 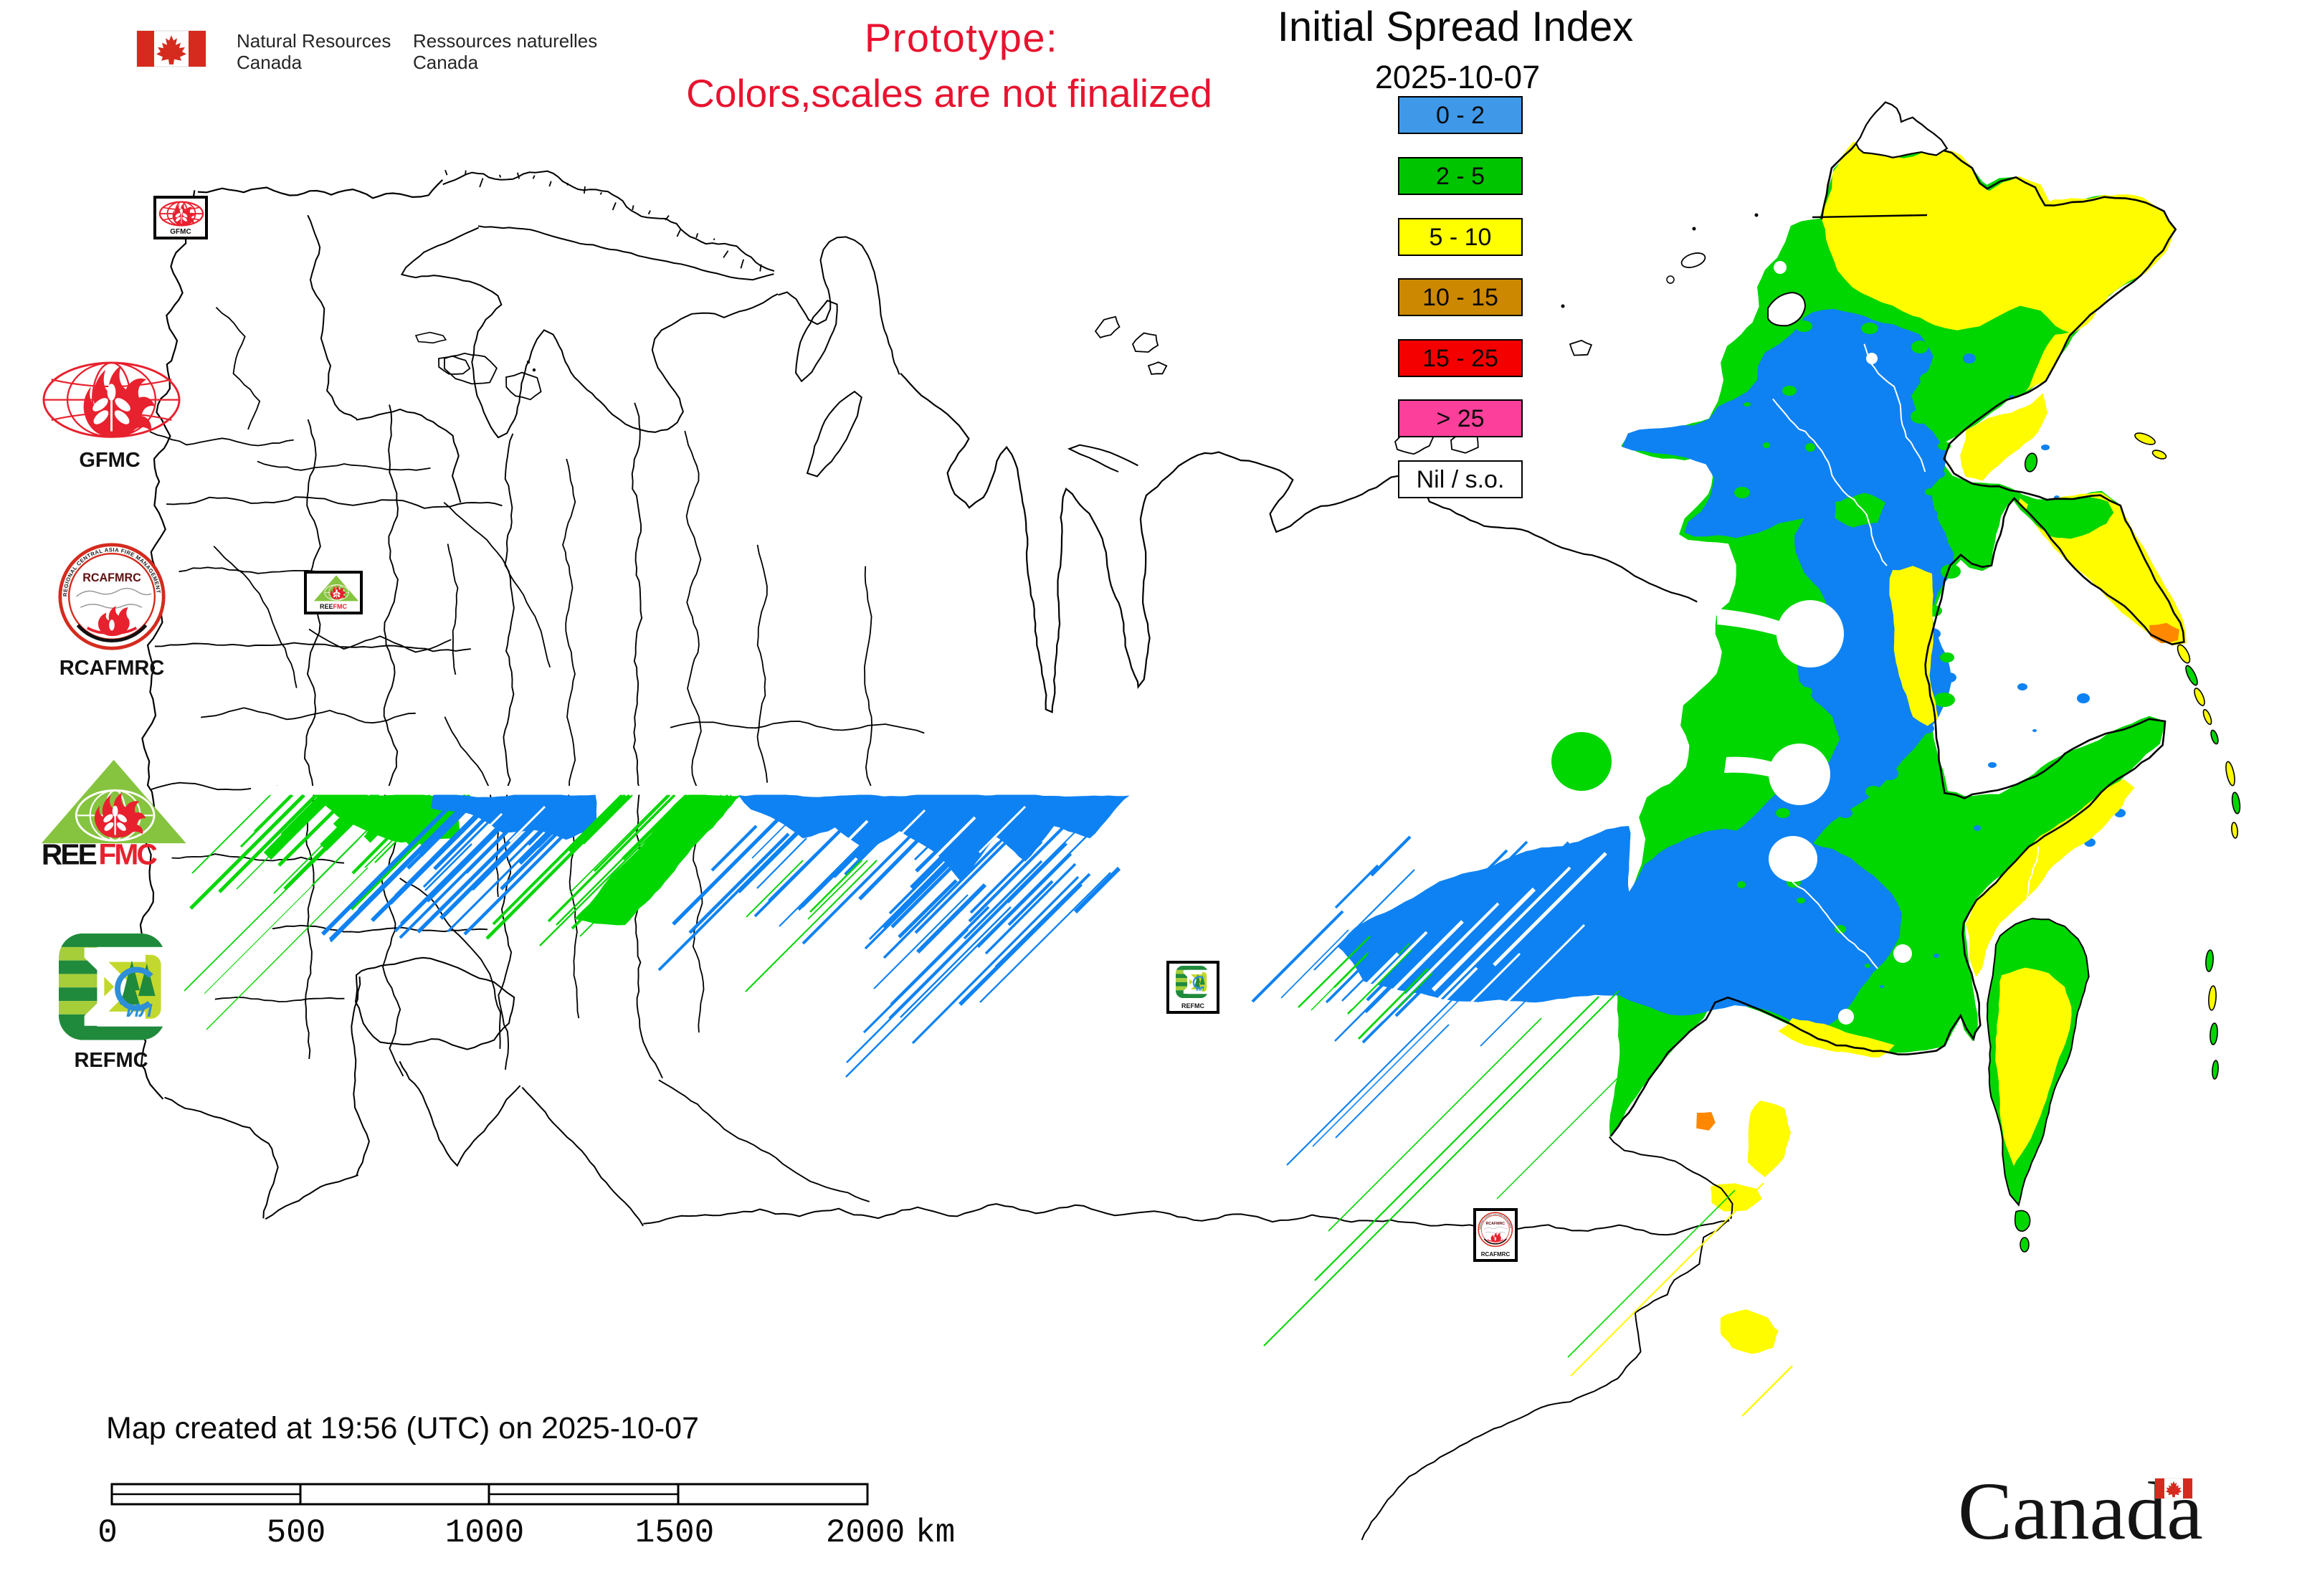 I want to click on svg-text: Initial Spread Index, so click(x=1456, y=27).